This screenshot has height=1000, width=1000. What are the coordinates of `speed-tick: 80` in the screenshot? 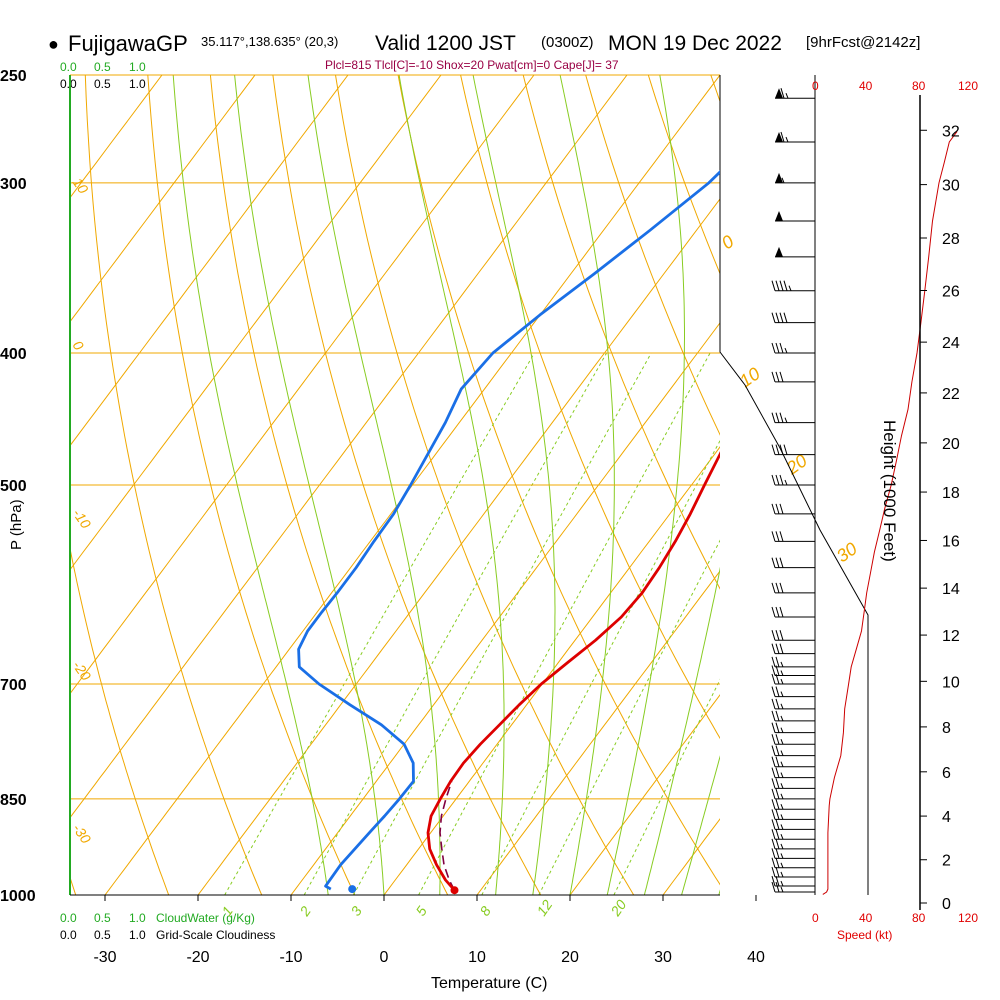 It's located at (919, 918).